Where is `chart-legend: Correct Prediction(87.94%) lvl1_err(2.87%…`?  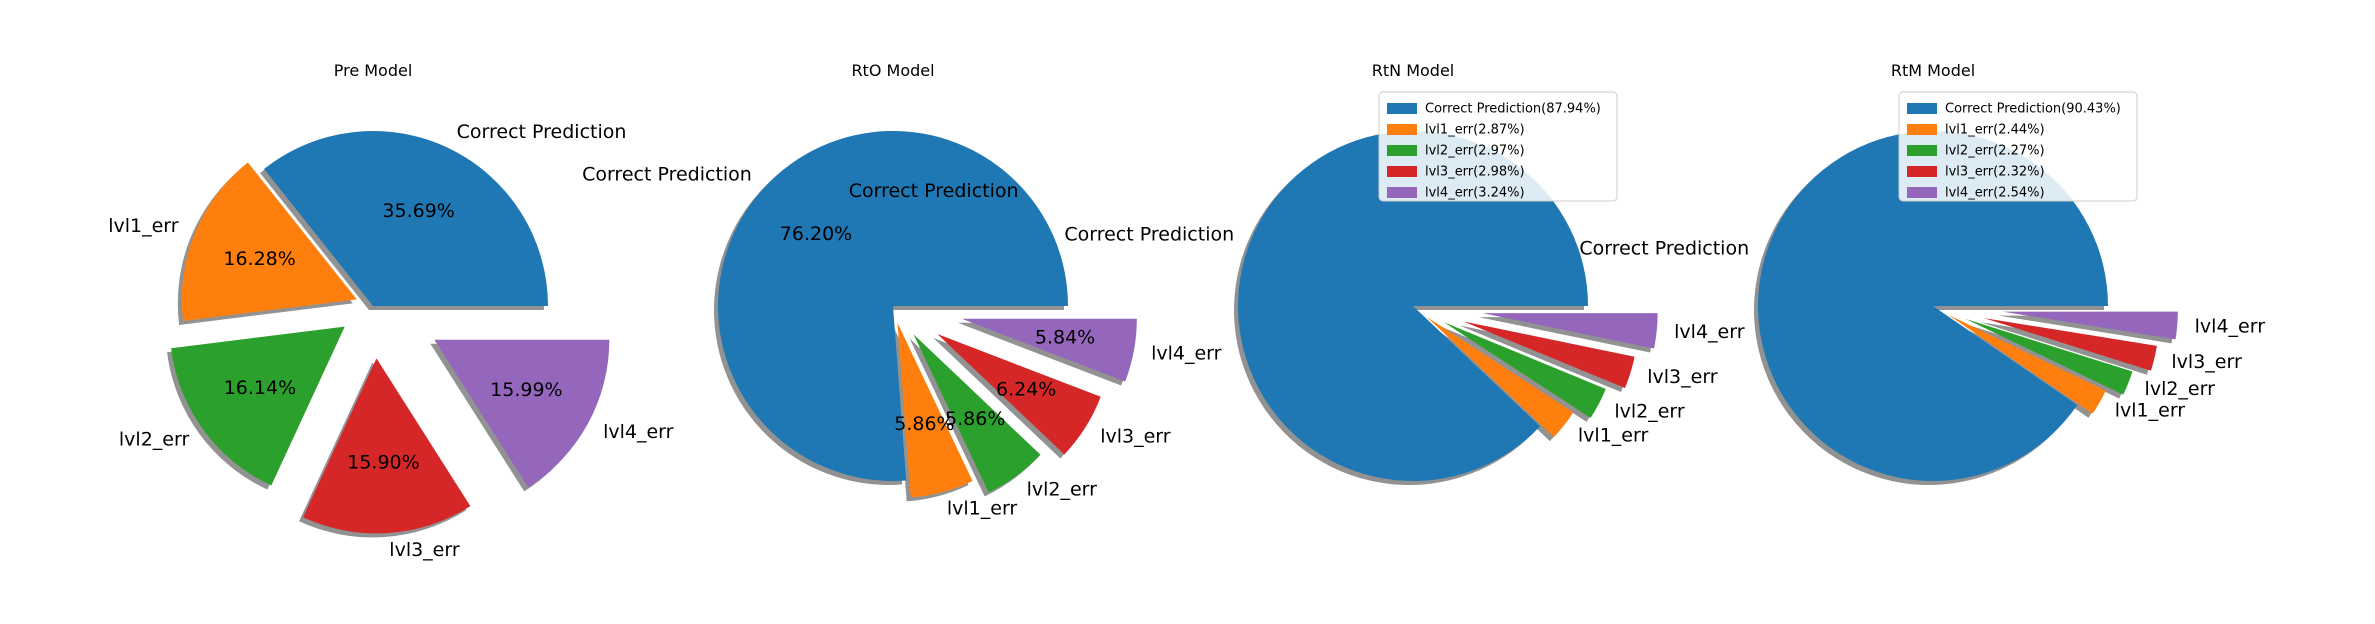
chart-legend: Correct Prediction(87.94%) lvl1_err(2.87%… is located at coordinates (1498, 146).